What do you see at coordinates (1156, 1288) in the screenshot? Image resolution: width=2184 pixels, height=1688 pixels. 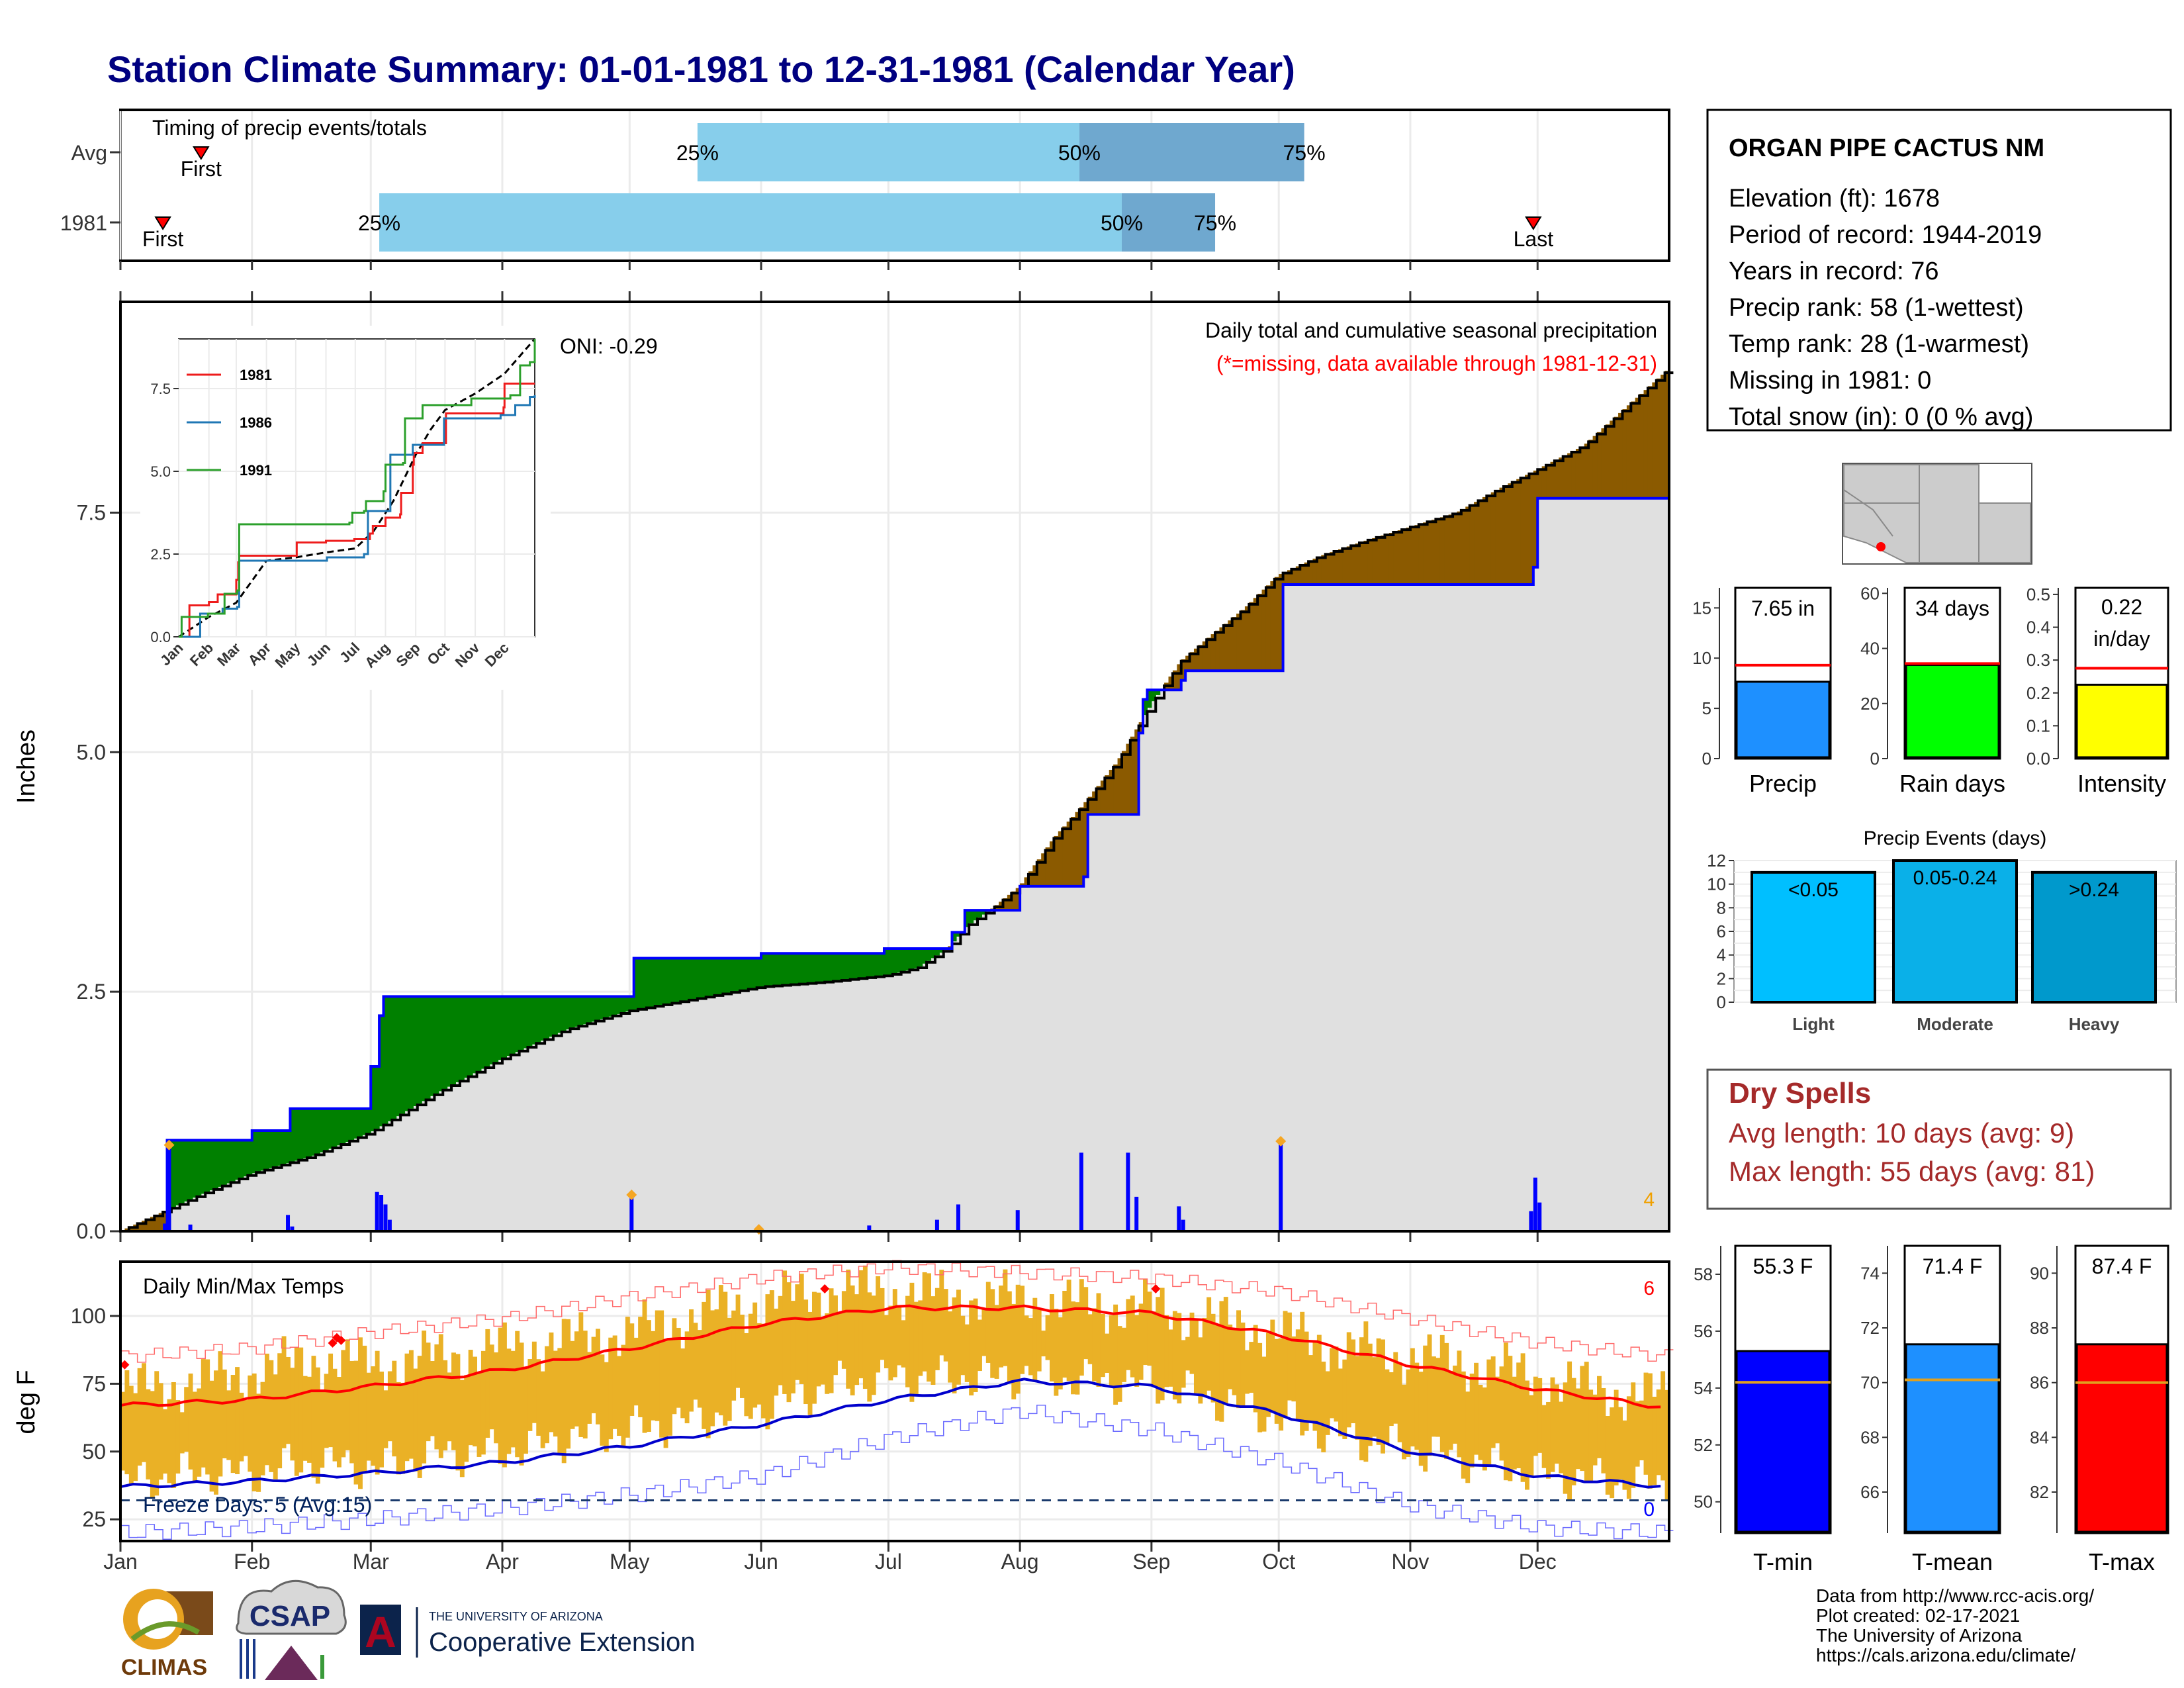 I see `record-temp-marker` at bounding box center [1156, 1288].